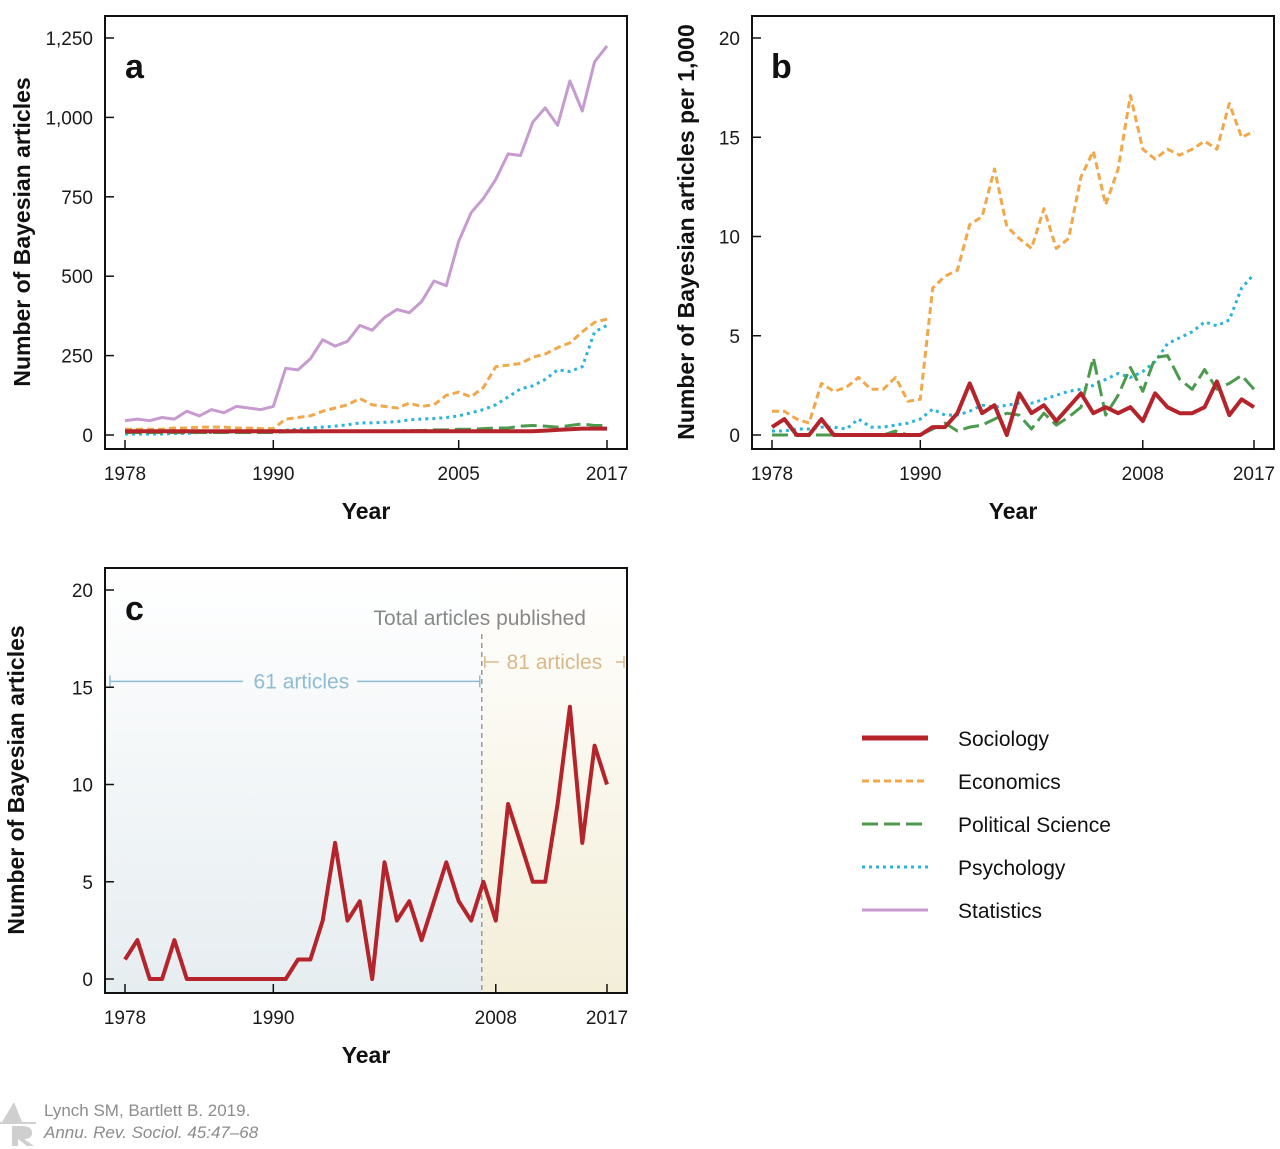  What do you see at coordinates (77, 277) in the screenshot?
I see `y-tick-label: 500` at bounding box center [77, 277].